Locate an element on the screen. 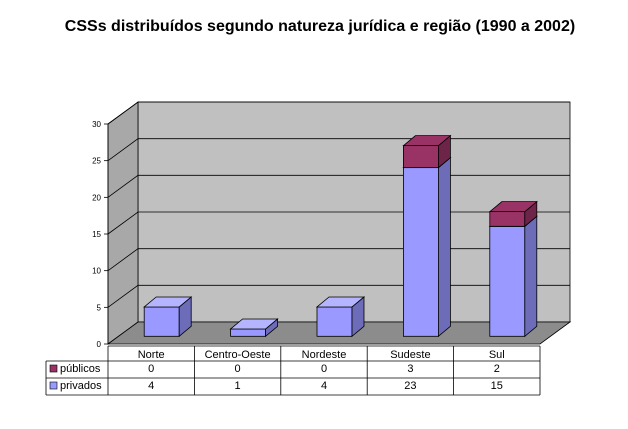  y-tick-label: 5 is located at coordinates (99, 307).